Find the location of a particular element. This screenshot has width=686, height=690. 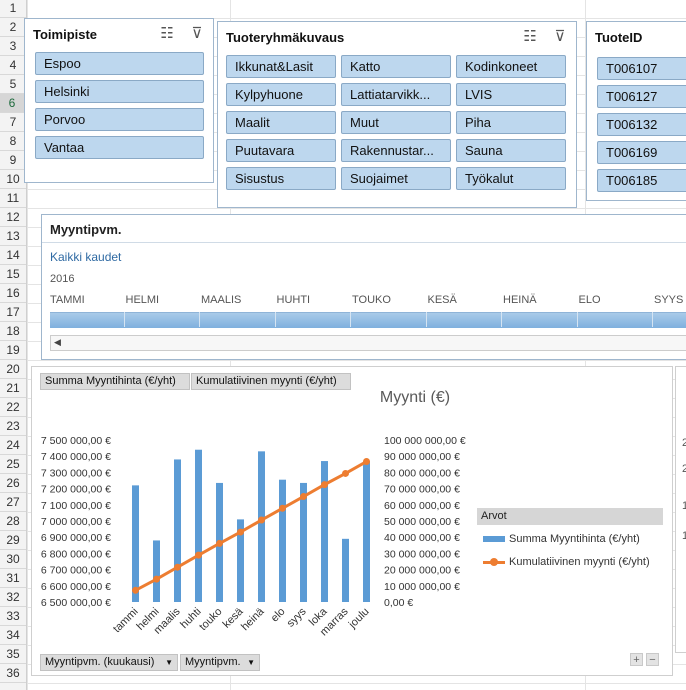

row-header-cell: 28 is located at coordinates (13, 521).